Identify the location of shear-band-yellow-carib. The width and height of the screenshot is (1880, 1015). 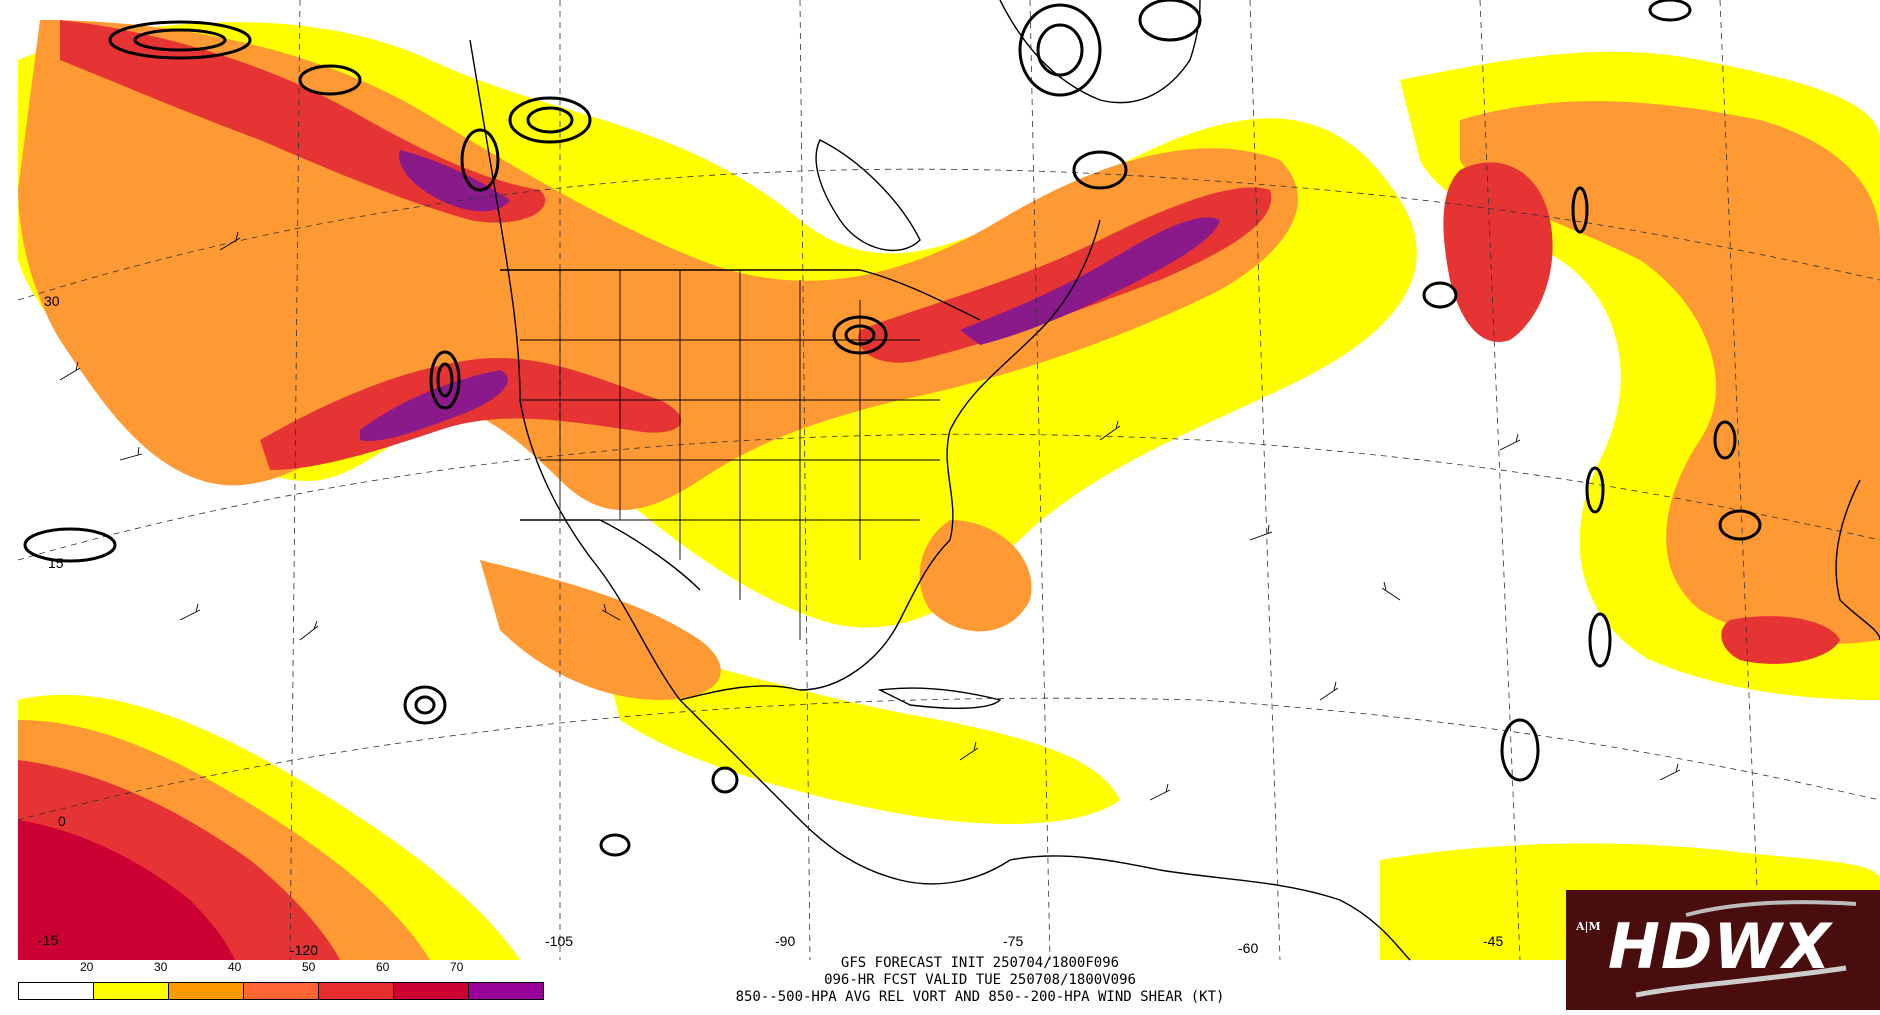
(860, 732).